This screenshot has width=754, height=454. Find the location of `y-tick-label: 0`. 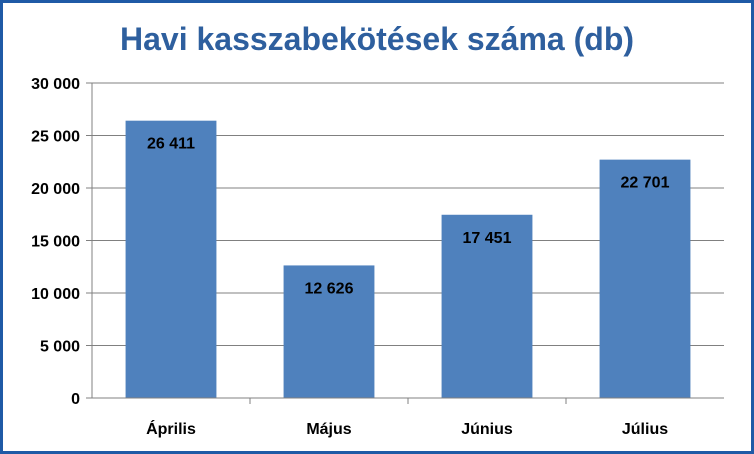

y-tick-label: 0 is located at coordinates (75, 399).